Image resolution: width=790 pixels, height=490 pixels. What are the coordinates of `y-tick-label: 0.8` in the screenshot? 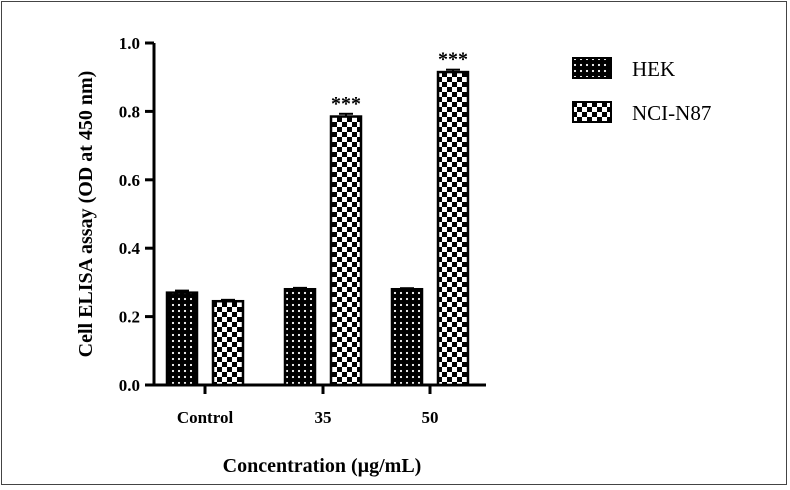 It's located at (129, 111).